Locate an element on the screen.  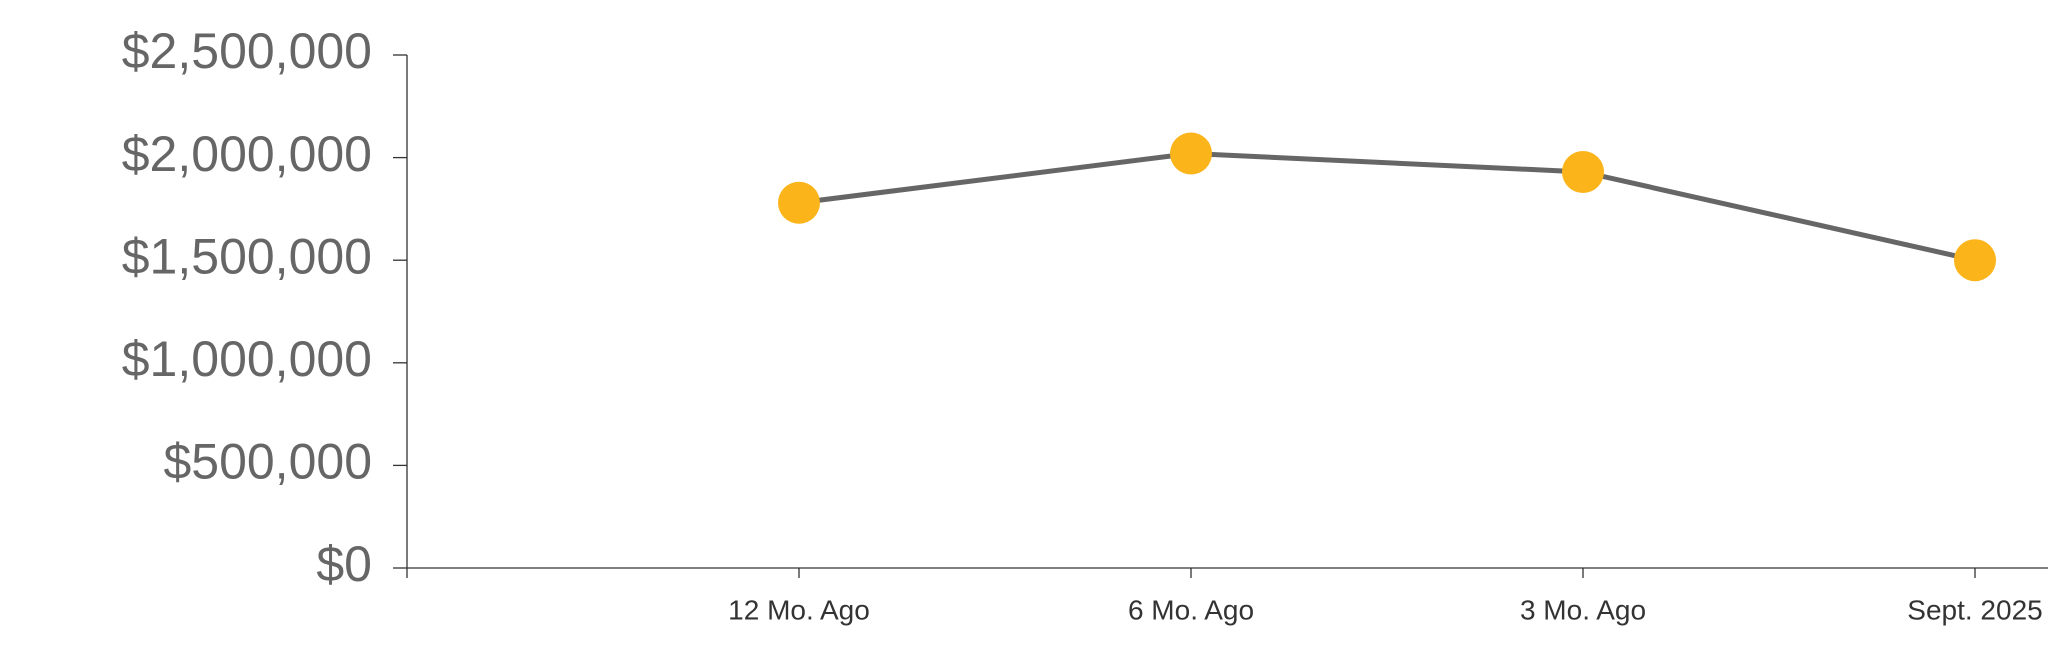
y-tick-label: $0 is located at coordinates (344, 564).